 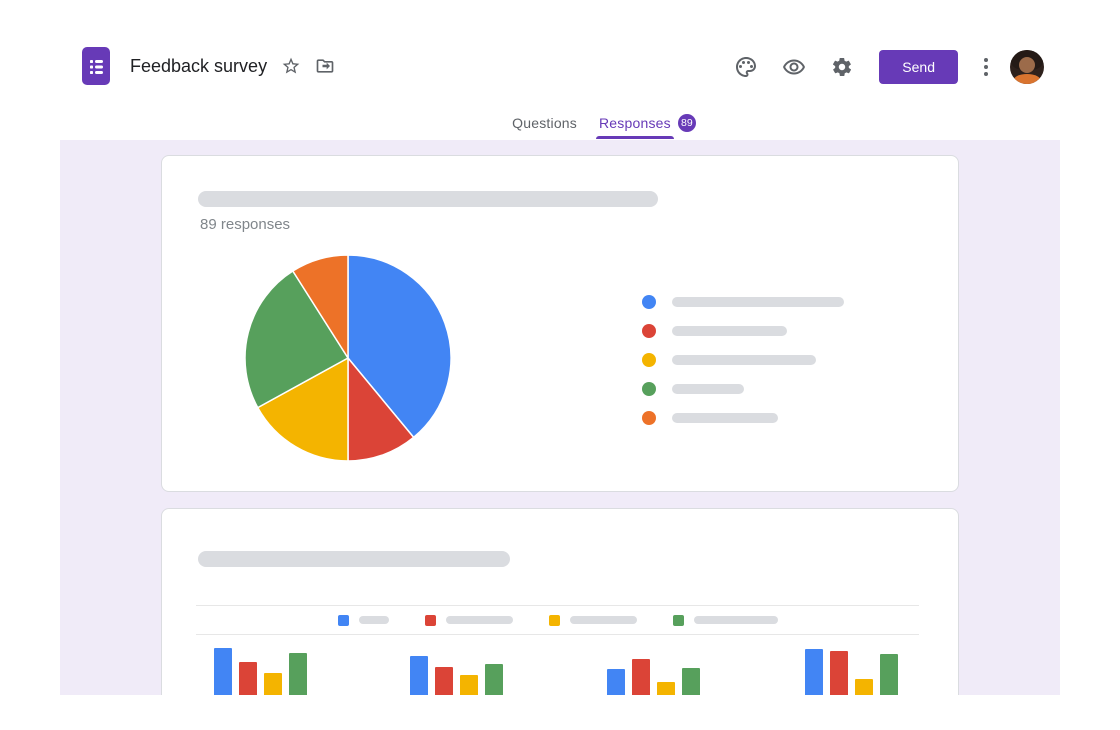 What do you see at coordinates (557, 605) in the screenshot?
I see `chart-gridline-top` at bounding box center [557, 605].